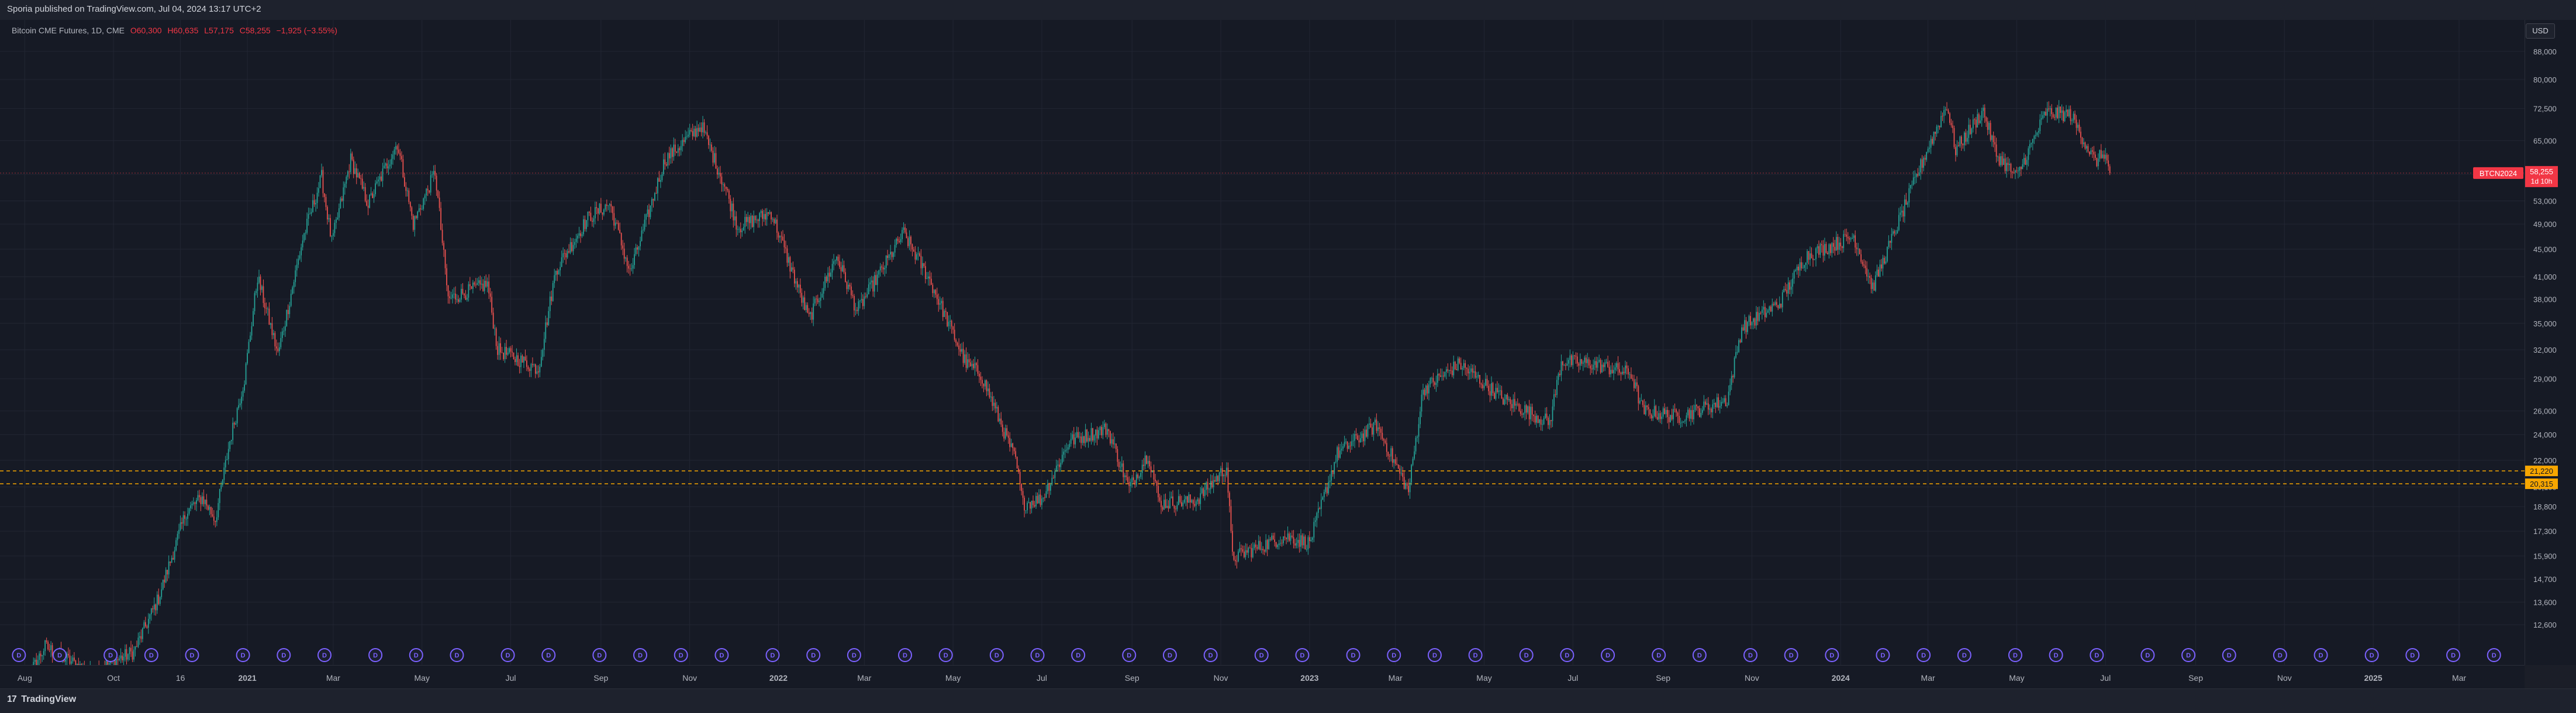  Describe the element at coordinates (422, 678) in the screenshot. I see `x-tick-label: May` at that location.